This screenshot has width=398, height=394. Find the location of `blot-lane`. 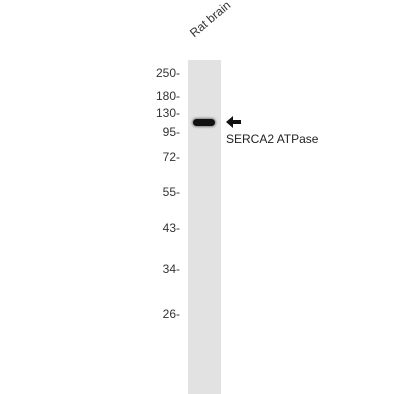

blot-lane is located at coordinates (204, 227).